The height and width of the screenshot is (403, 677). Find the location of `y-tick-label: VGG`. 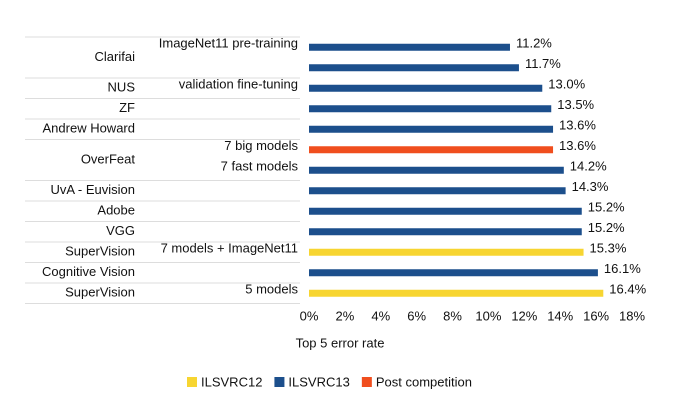

y-tick-label: VGG is located at coordinates (120, 230).